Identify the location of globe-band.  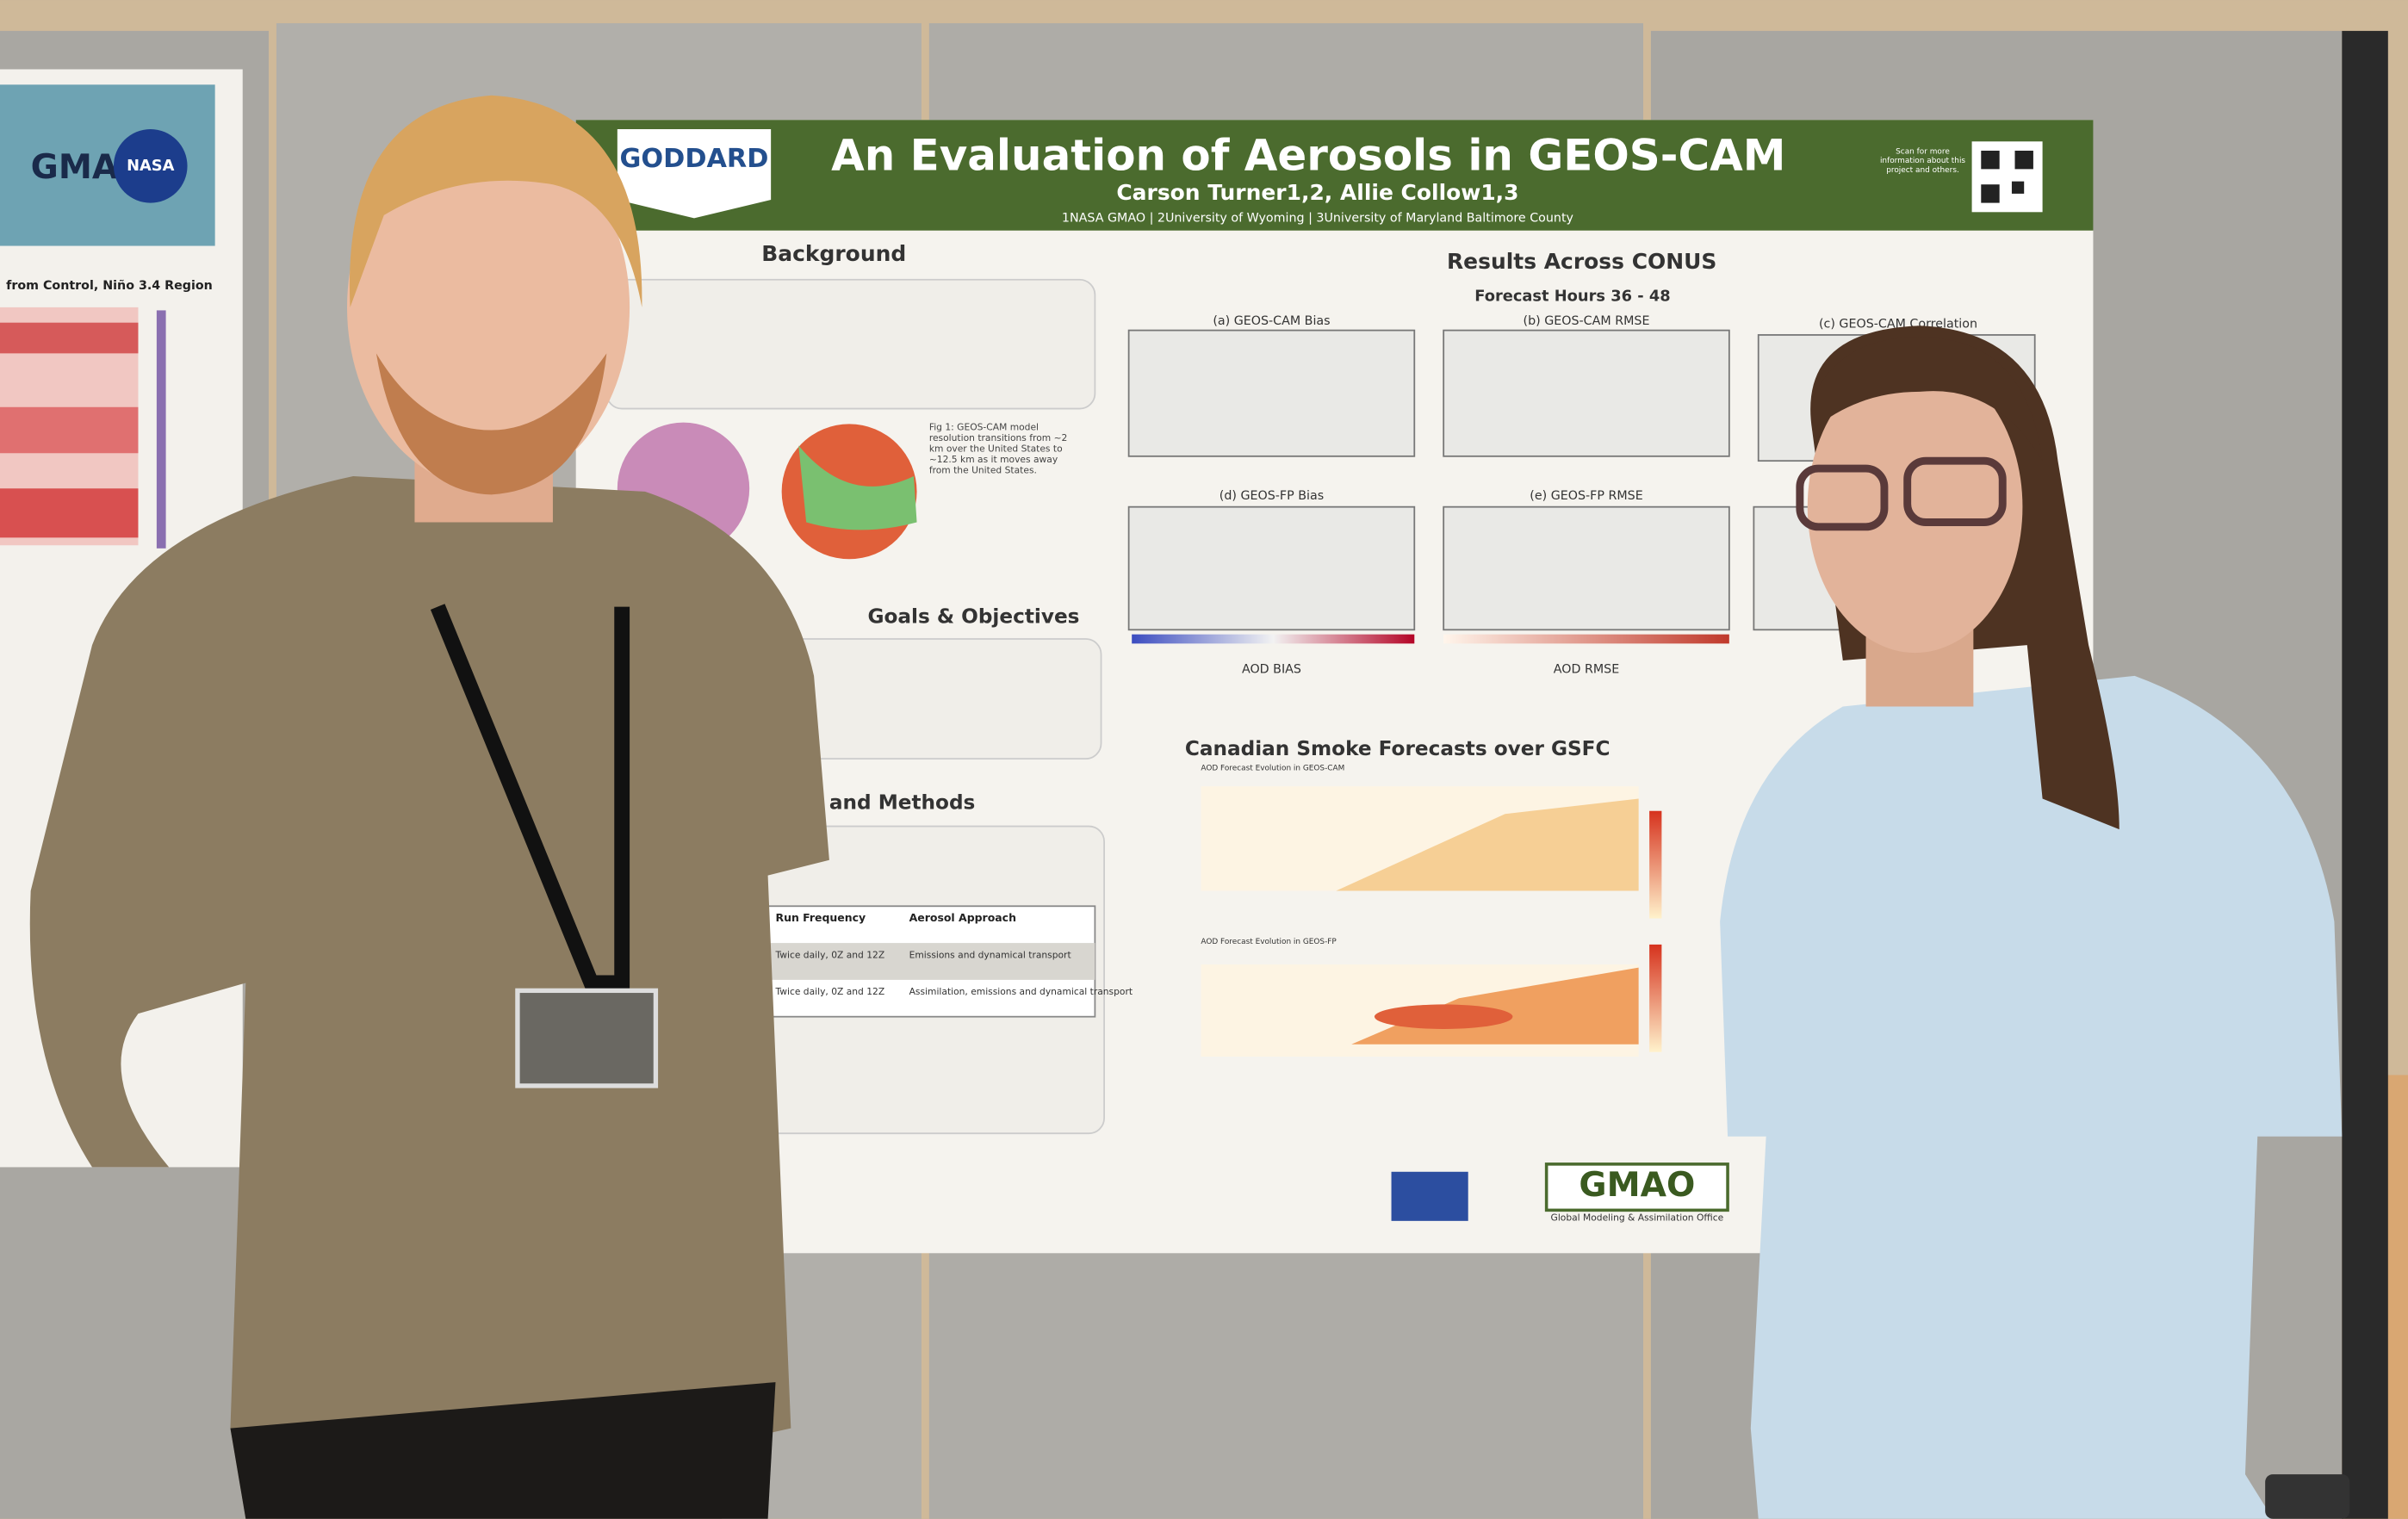
(858, 487).